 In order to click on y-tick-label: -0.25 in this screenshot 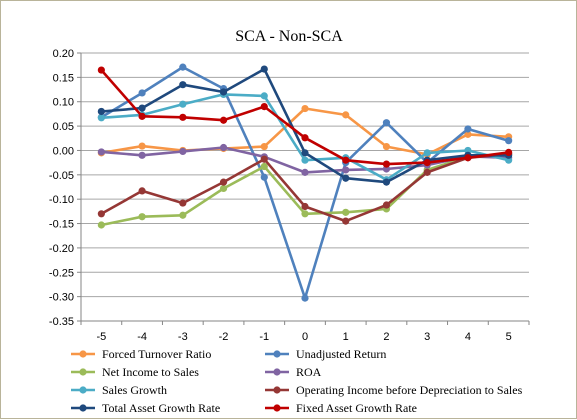, I will do `click(61, 273)`.